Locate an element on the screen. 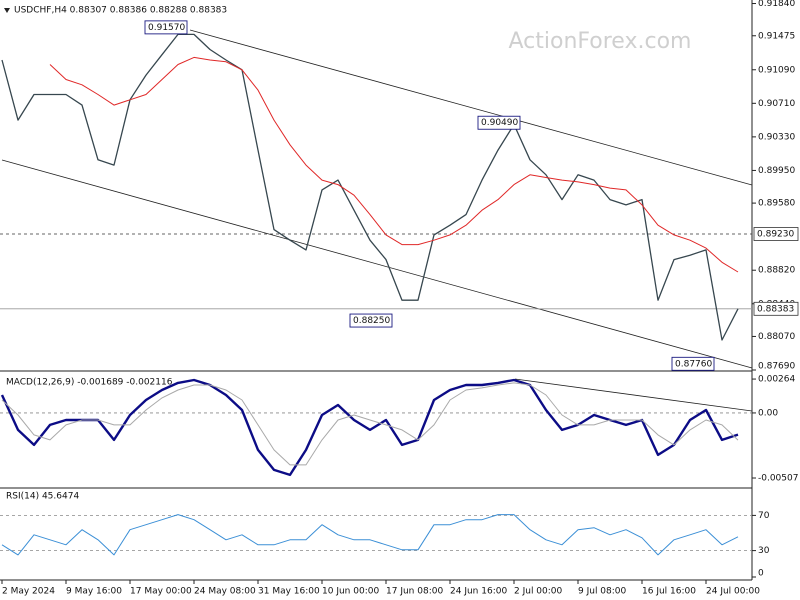  annotation-label: 0.91570 is located at coordinates (166, 28).